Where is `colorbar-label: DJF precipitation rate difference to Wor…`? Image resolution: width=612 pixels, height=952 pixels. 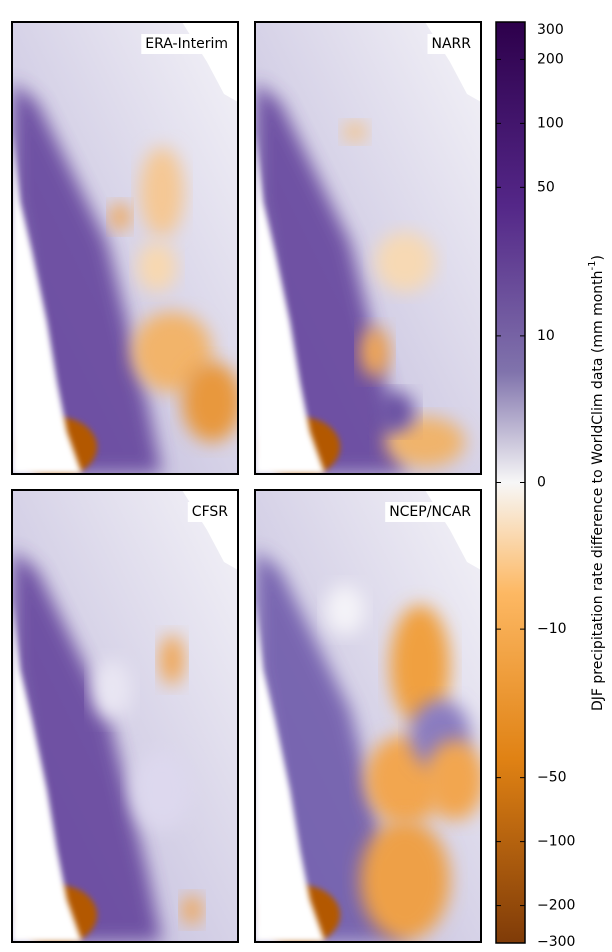 colorbar-label: DJF precipitation rate difference to Wor… is located at coordinates (596, 483).